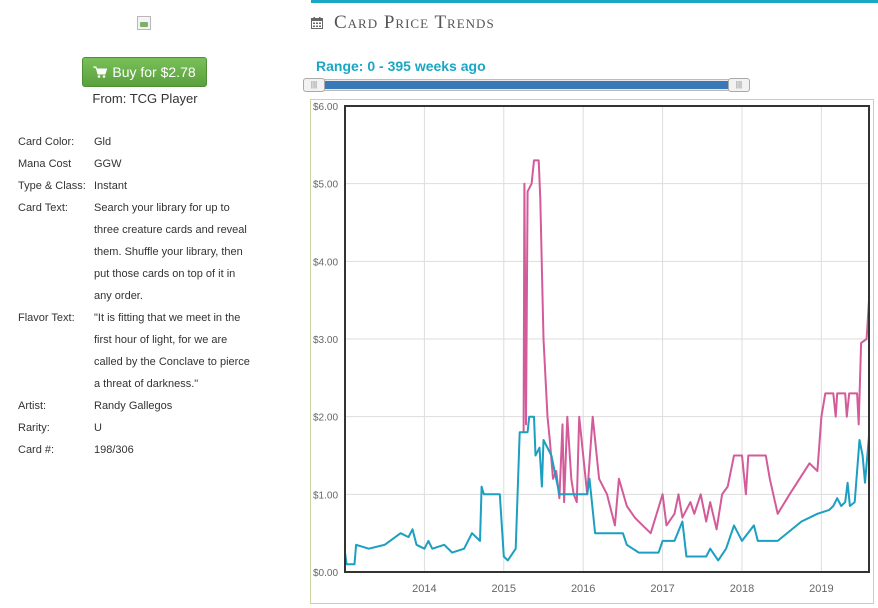 This screenshot has width=878, height=608. I want to click on detail-value-line: Gld, so click(103, 142).